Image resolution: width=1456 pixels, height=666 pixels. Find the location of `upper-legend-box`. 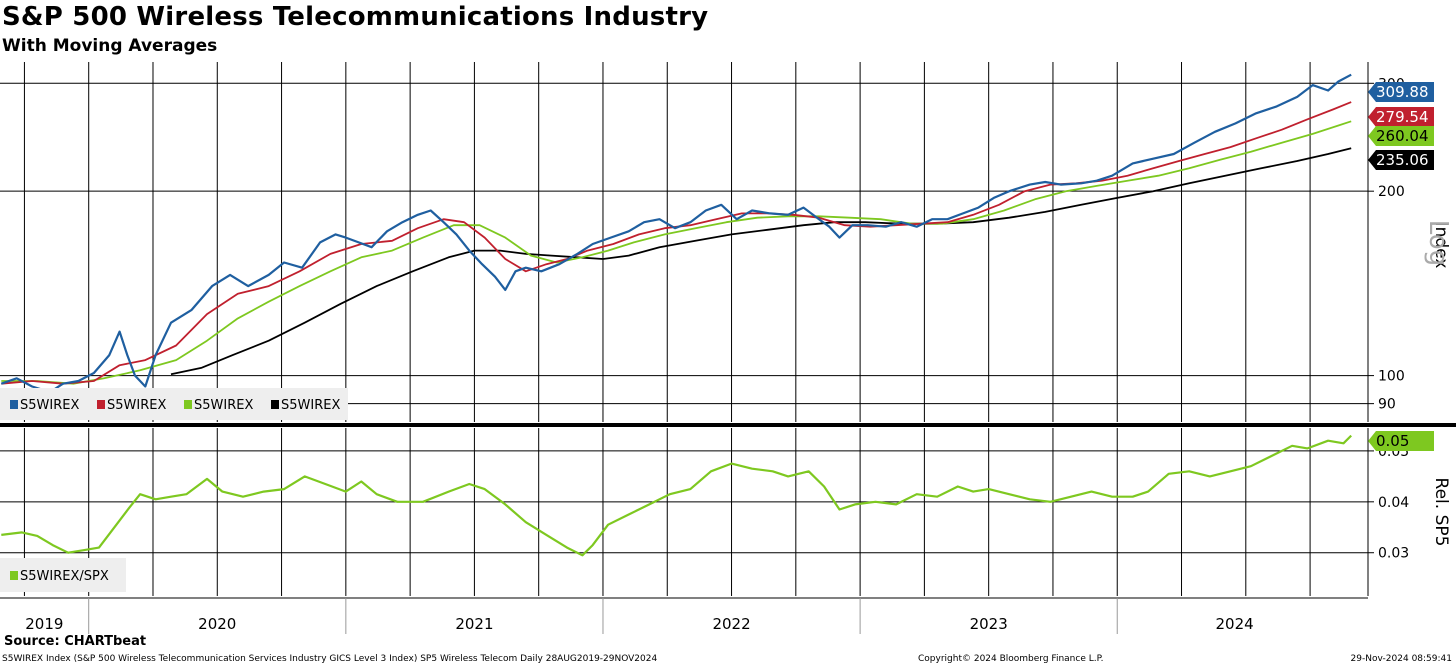

upper-legend-box is located at coordinates (174, 404).